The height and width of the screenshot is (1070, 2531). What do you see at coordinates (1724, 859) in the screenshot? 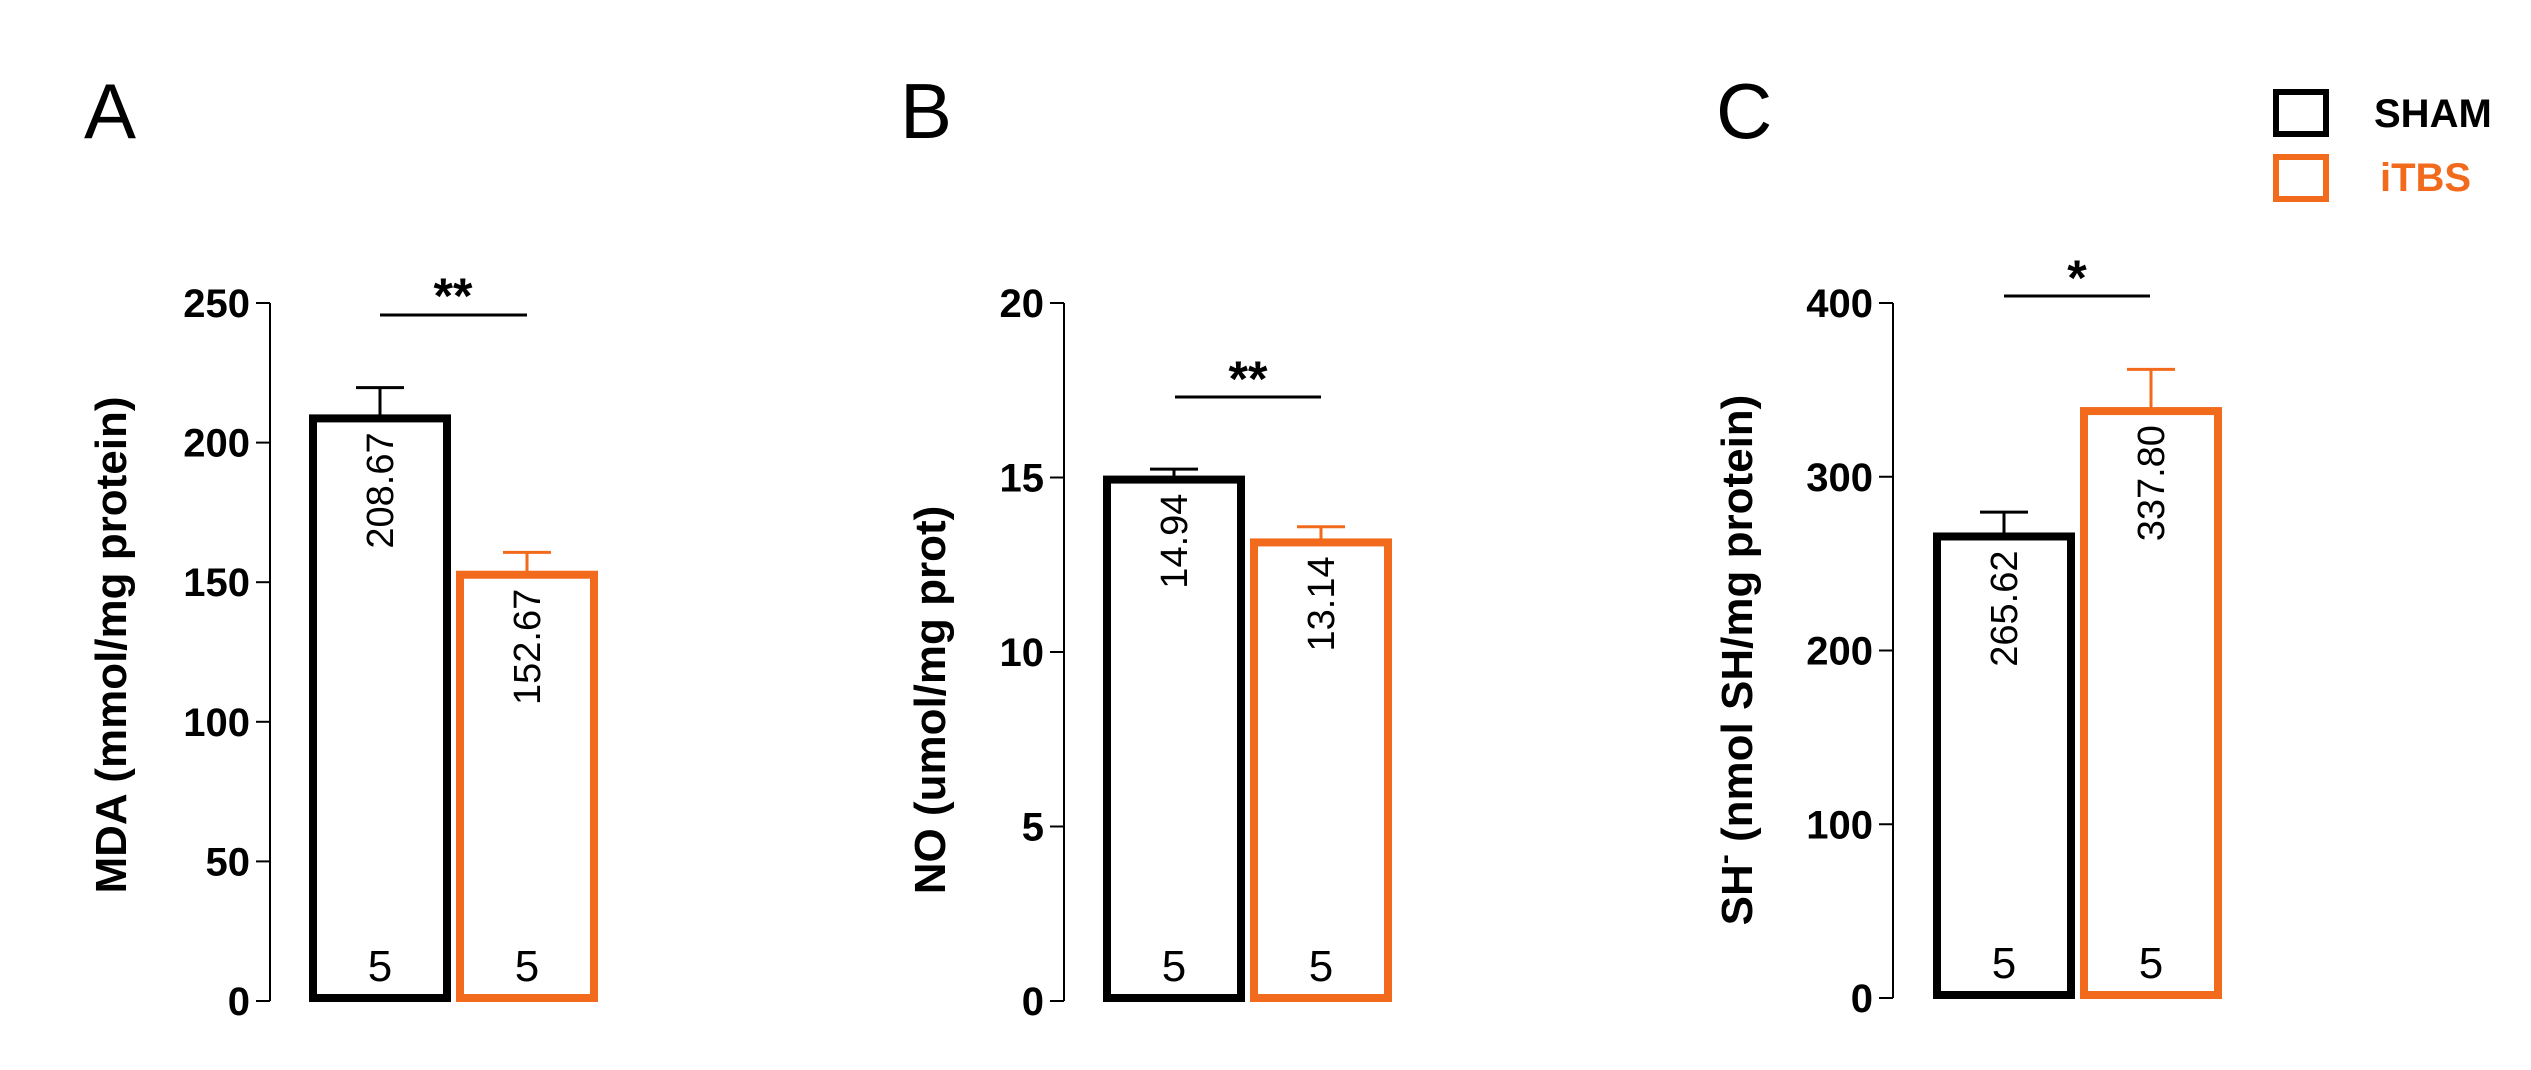
I see `y-axis-title-c-sup: -` at bounding box center [1724, 859].